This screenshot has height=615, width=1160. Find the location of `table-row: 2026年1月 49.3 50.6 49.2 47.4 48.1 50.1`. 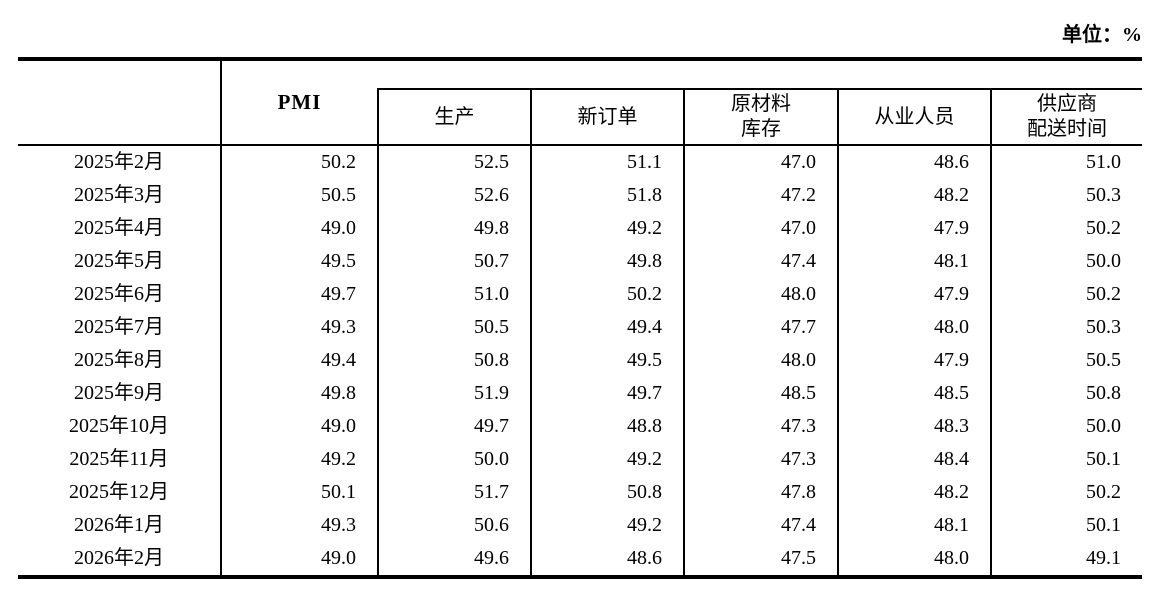

table-row: 2026年1月 49.3 50.6 49.2 47.4 48.1 50.1 is located at coordinates (580, 525).